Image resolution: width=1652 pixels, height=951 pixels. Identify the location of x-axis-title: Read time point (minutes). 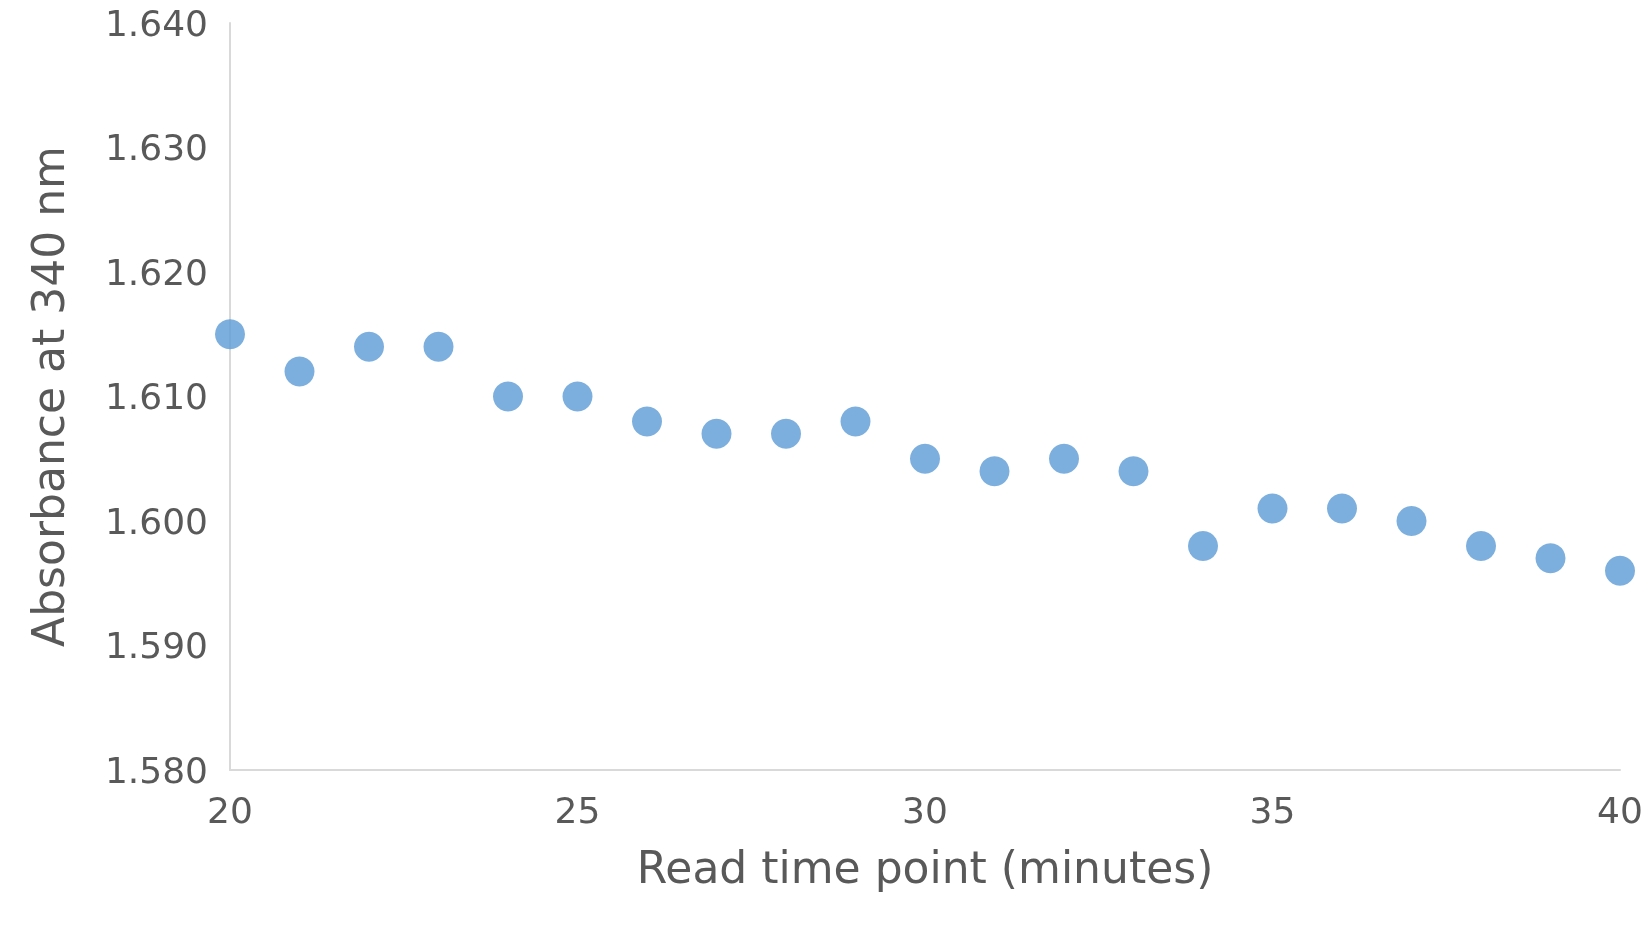
(925, 867).